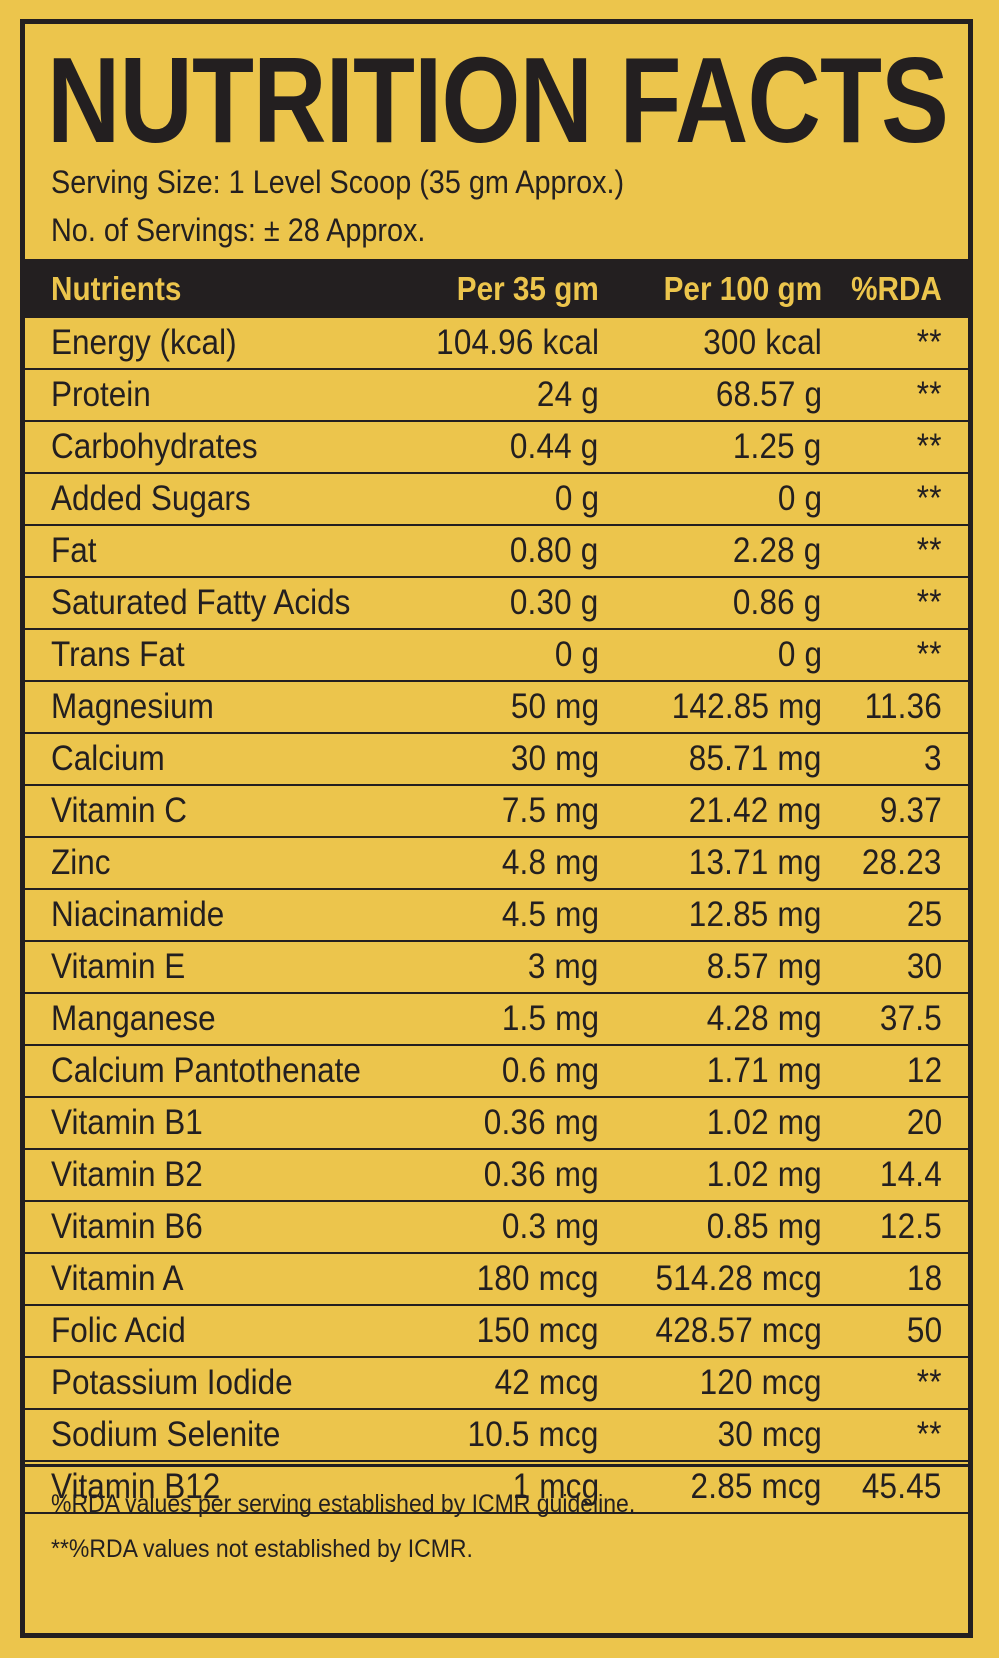 This screenshot has width=999, height=1658. Describe the element at coordinates (924, 966) in the screenshot. I see `rda-value: 30` at that location.